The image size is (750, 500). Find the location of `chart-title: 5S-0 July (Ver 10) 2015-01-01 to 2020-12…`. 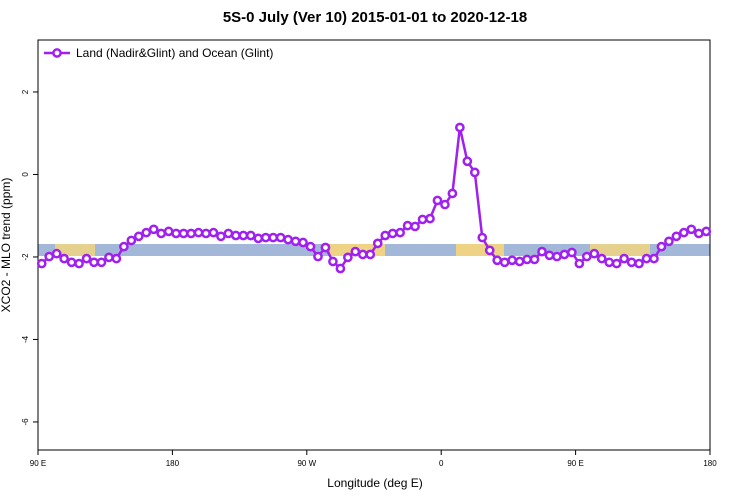

chart-title: 5S-0 July (Ver 10) 2015-01-01 to 2020-12… is located at coordinates (375, 17).